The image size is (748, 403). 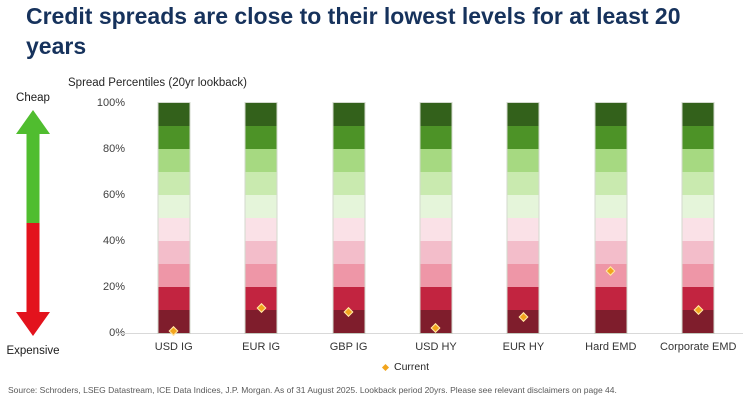 I want to click on bar-slot-corporate-emd, so click(x=698, y=218).